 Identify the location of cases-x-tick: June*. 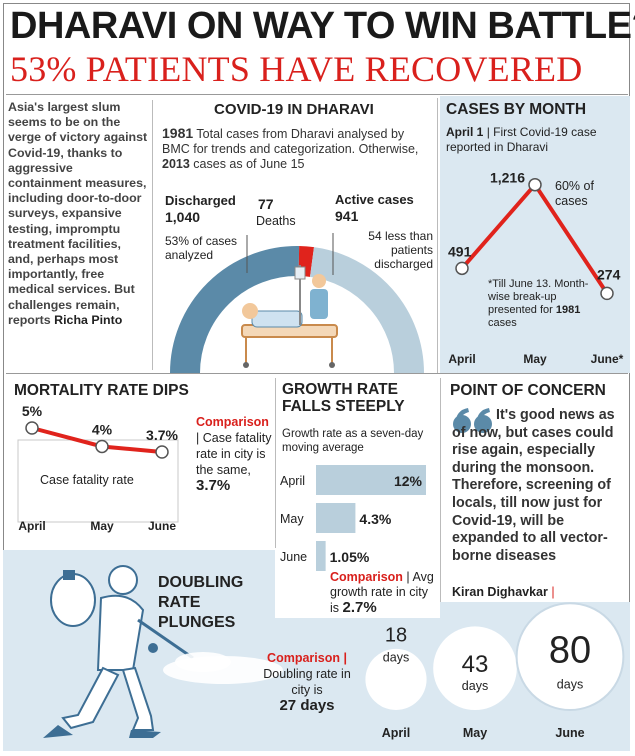
(607, 359).